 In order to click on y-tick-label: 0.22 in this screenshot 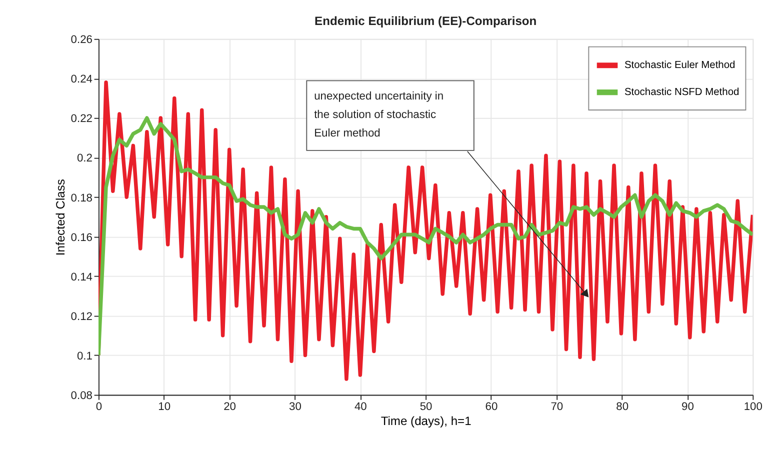, I will do `click(81, 119)`.